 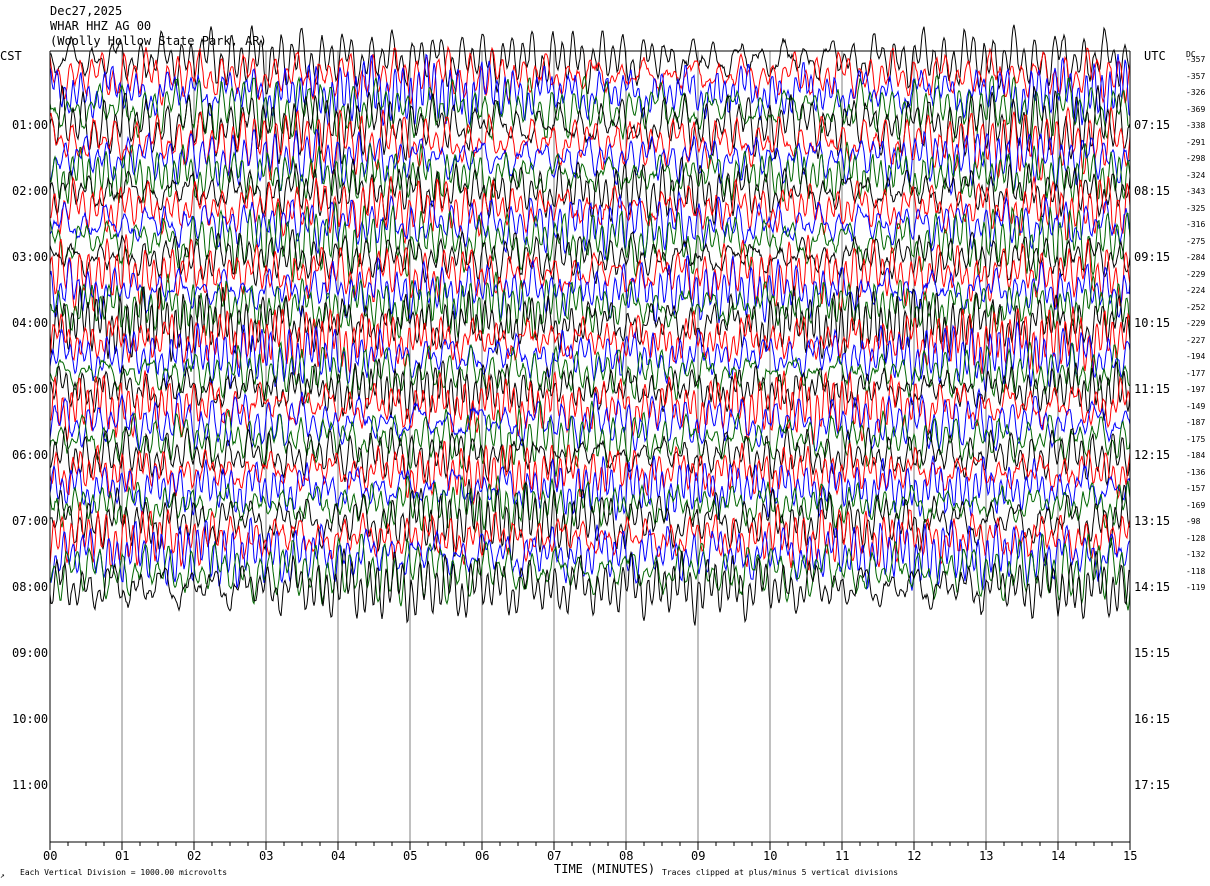 What do you see at coordinates (1155, 56) in the screenshot?
I see `right-axis-label: UTC` at bounding box center [1155, 56].